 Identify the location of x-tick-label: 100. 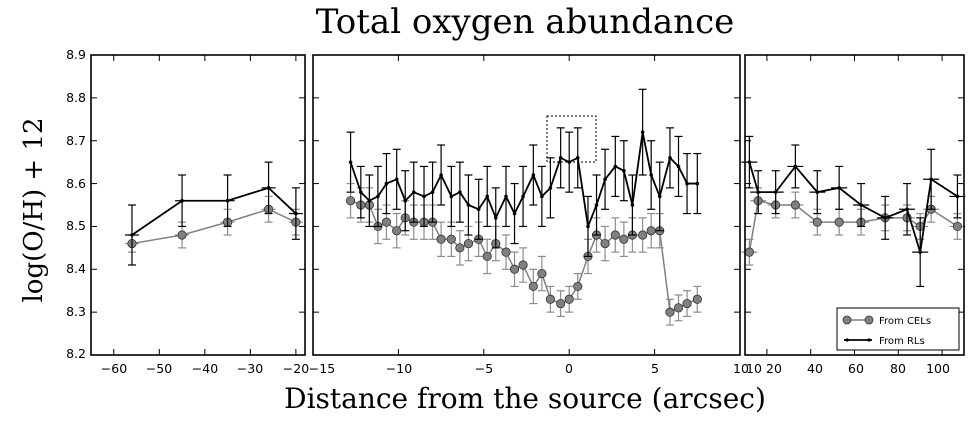
(938, 368).